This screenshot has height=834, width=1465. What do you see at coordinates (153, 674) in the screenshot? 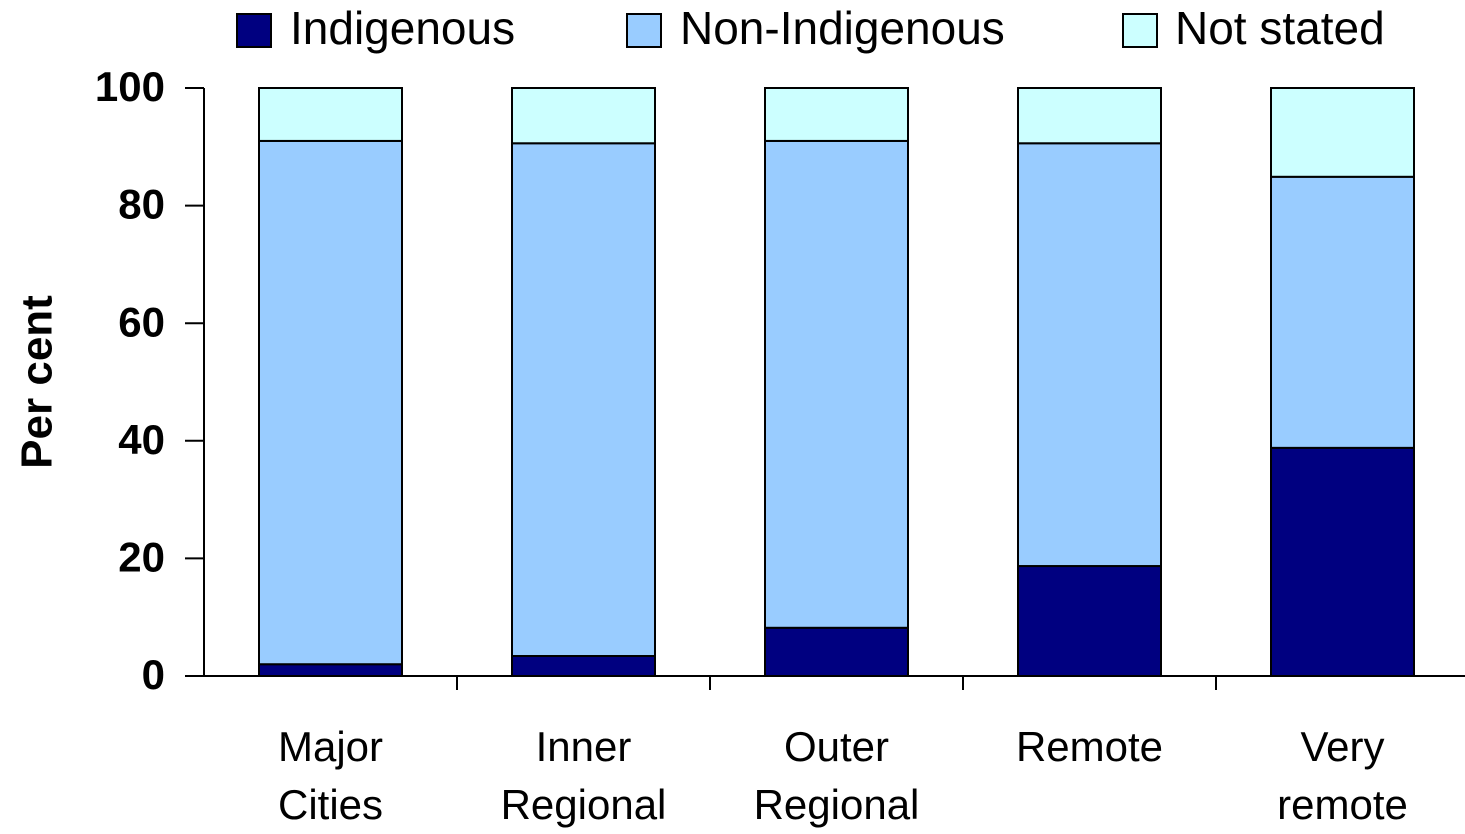
I see `y-tick-label: 0` at bounding box center [153, 674].